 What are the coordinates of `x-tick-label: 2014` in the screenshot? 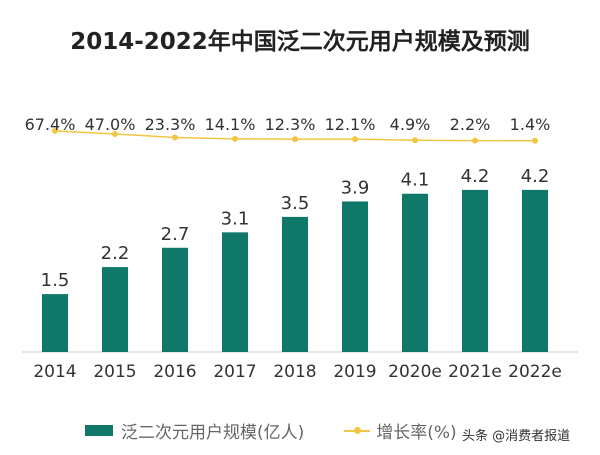 It's located at (54, 372).